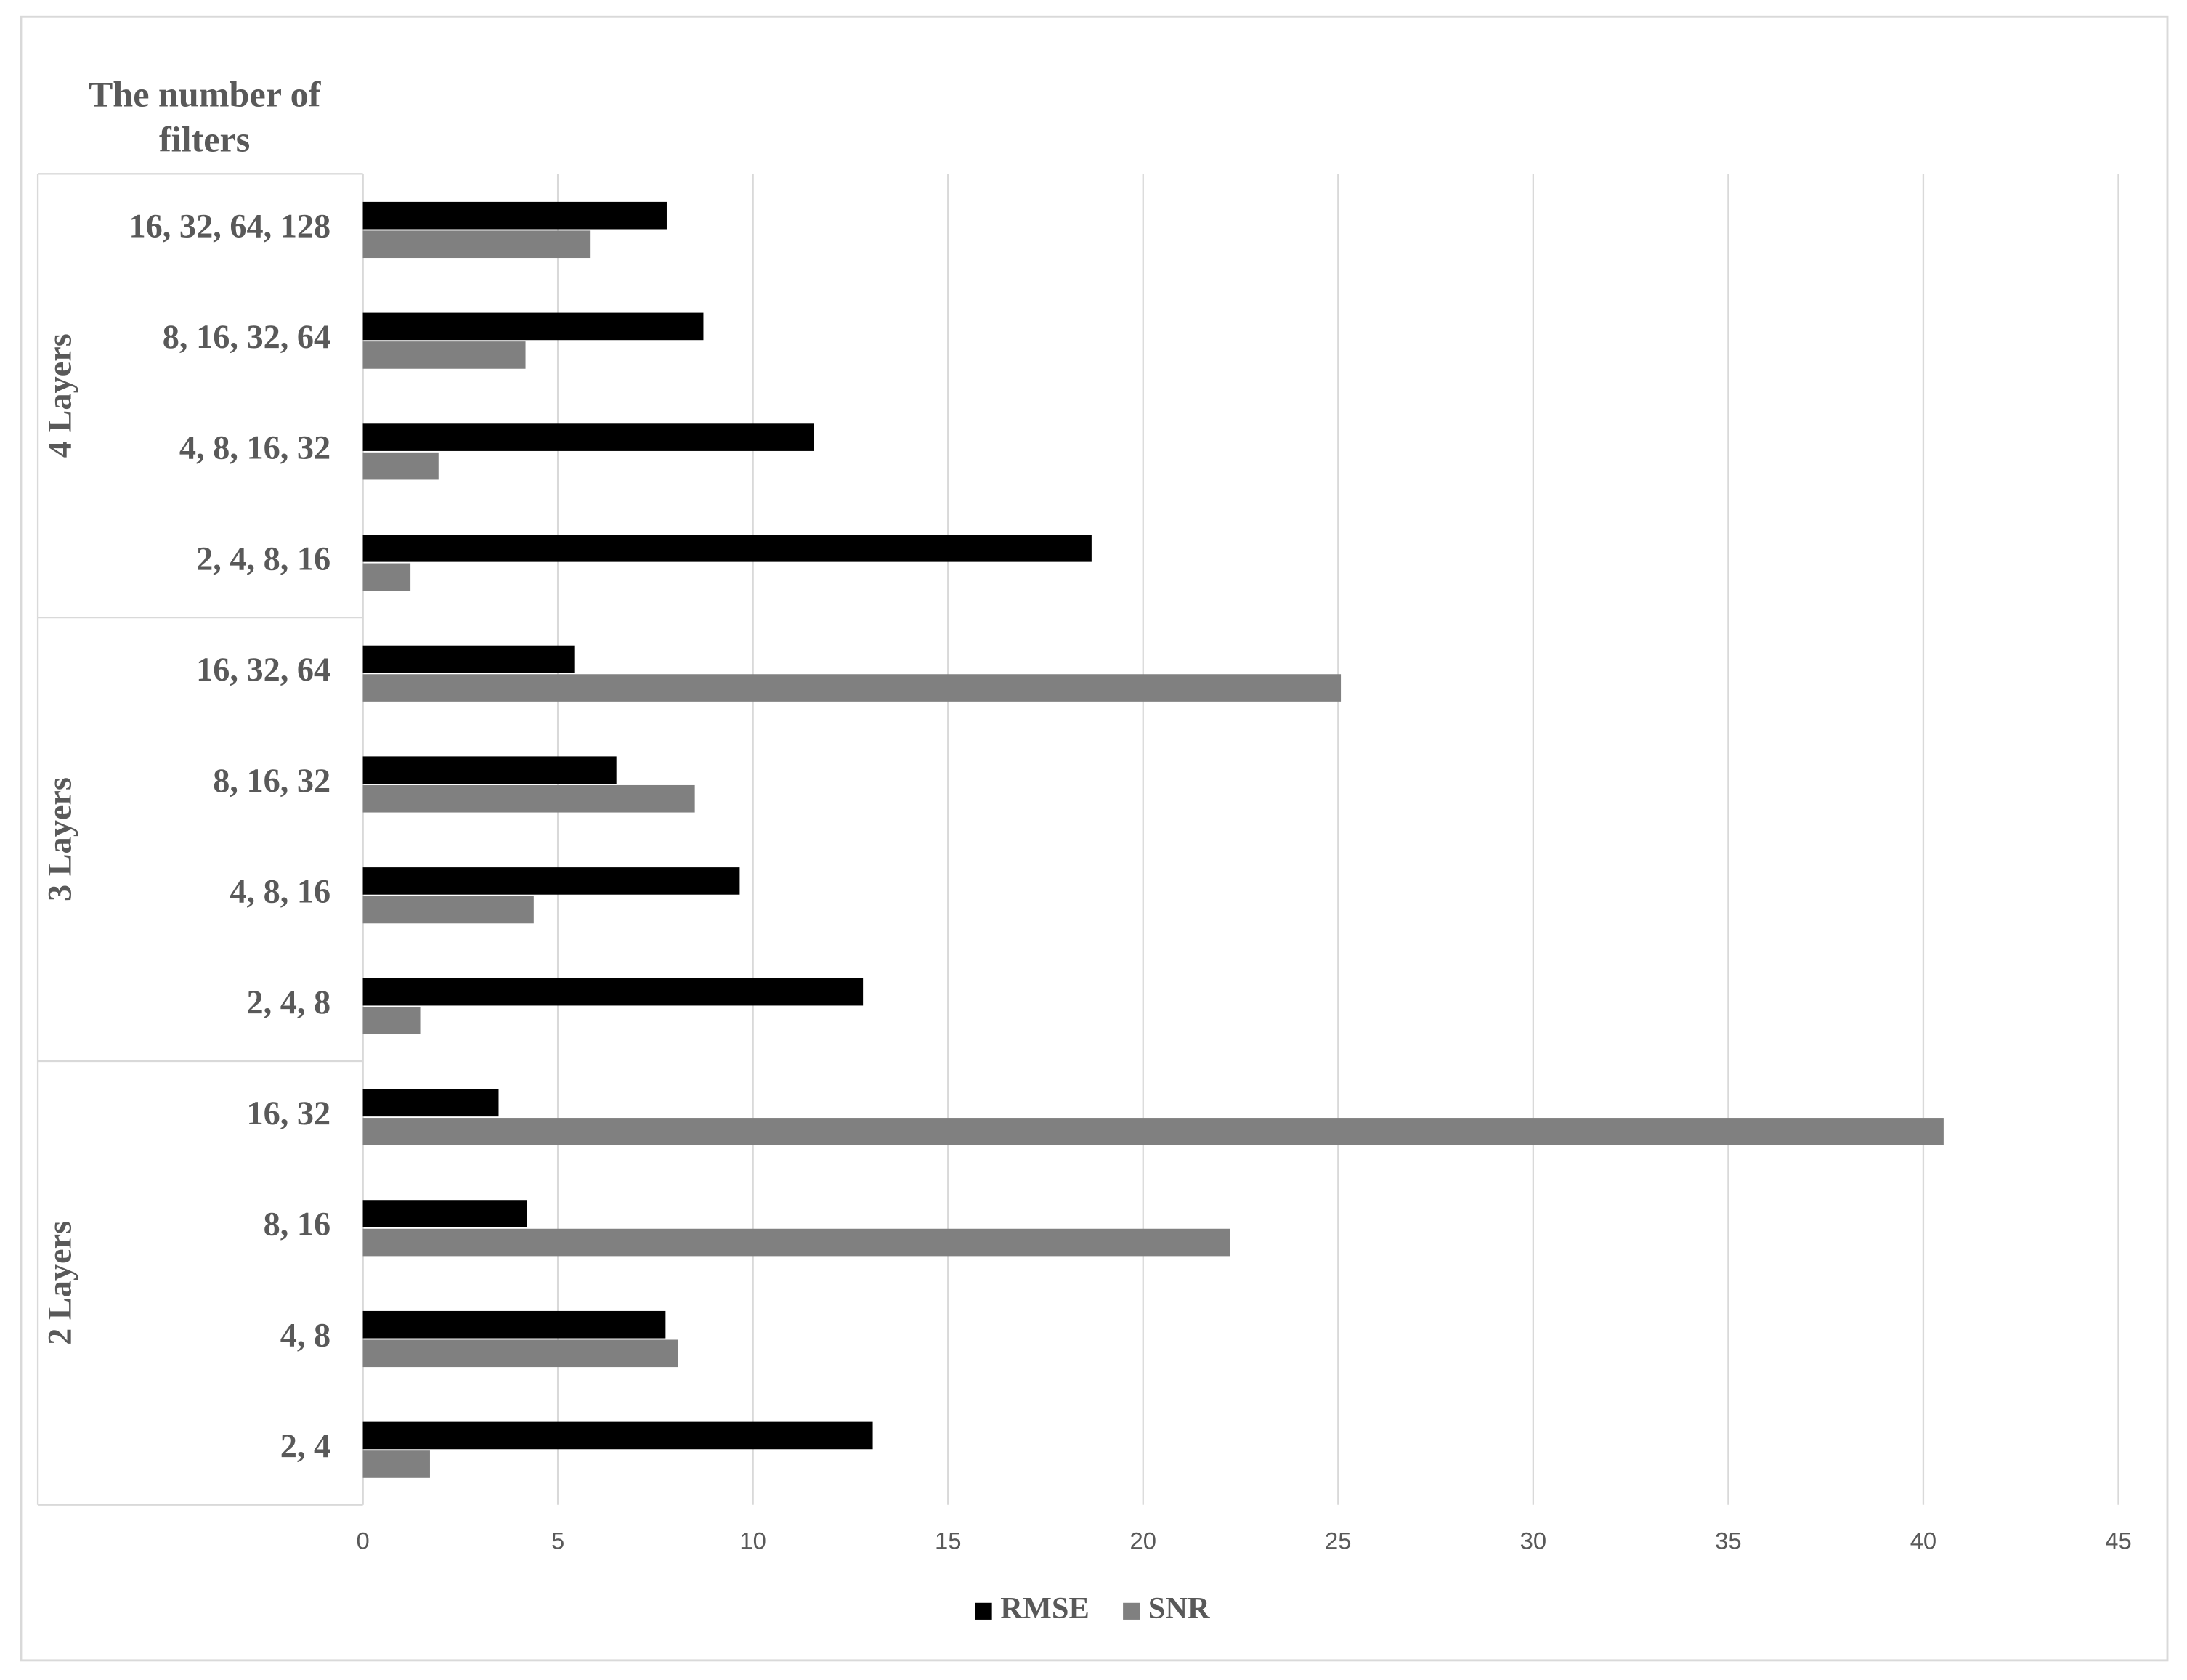  I want to click on x-tick-label: 35, so click(1728, 1540).